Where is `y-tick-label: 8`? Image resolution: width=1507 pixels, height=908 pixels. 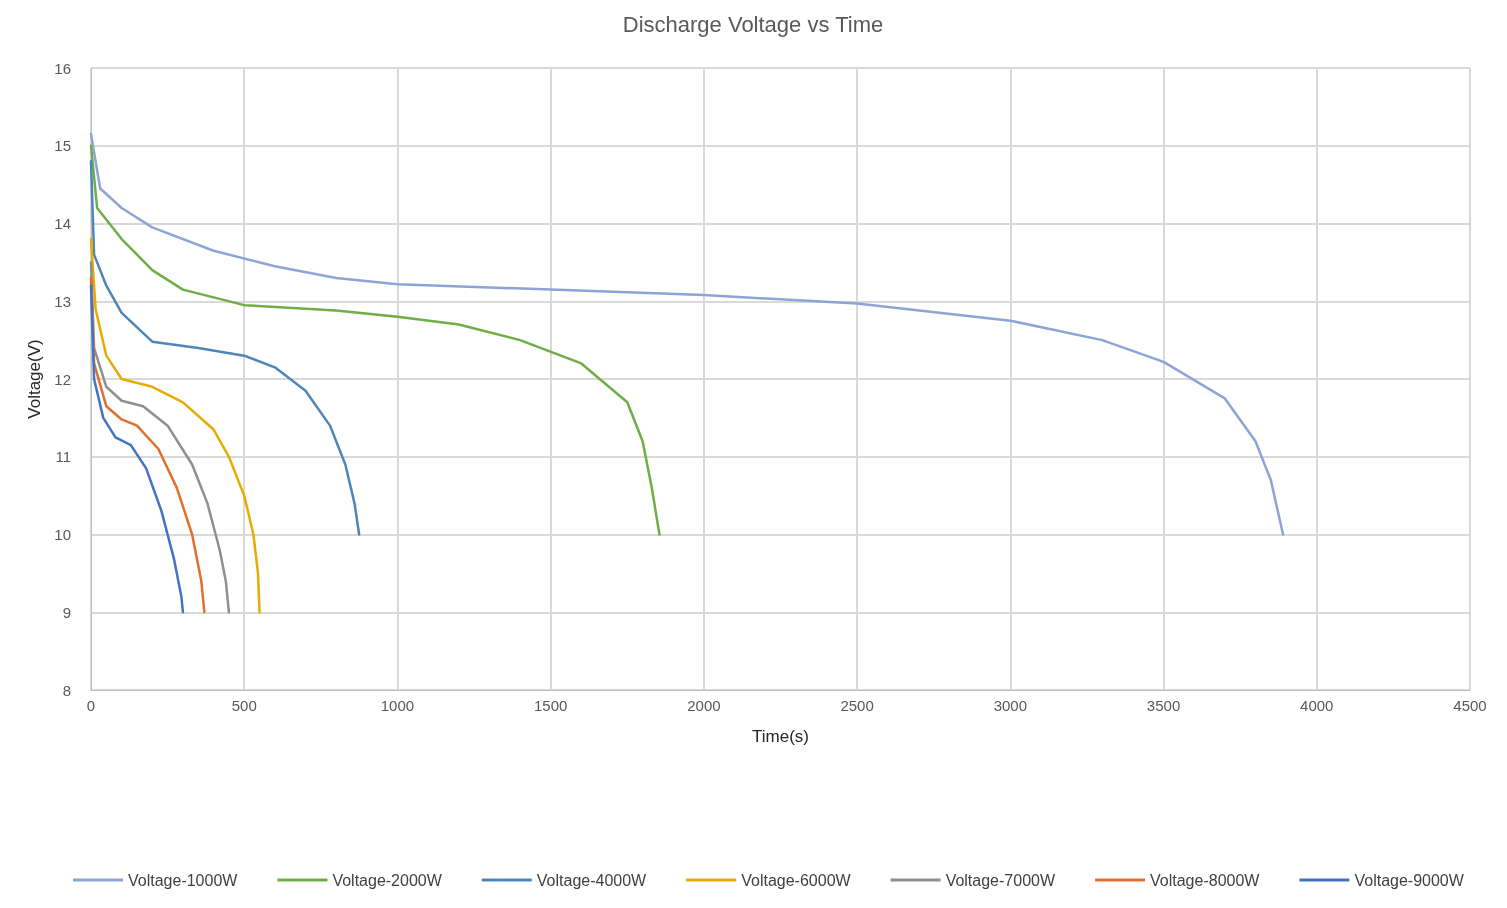
y-tick-label: 8 is located at coordinates (66, 690).